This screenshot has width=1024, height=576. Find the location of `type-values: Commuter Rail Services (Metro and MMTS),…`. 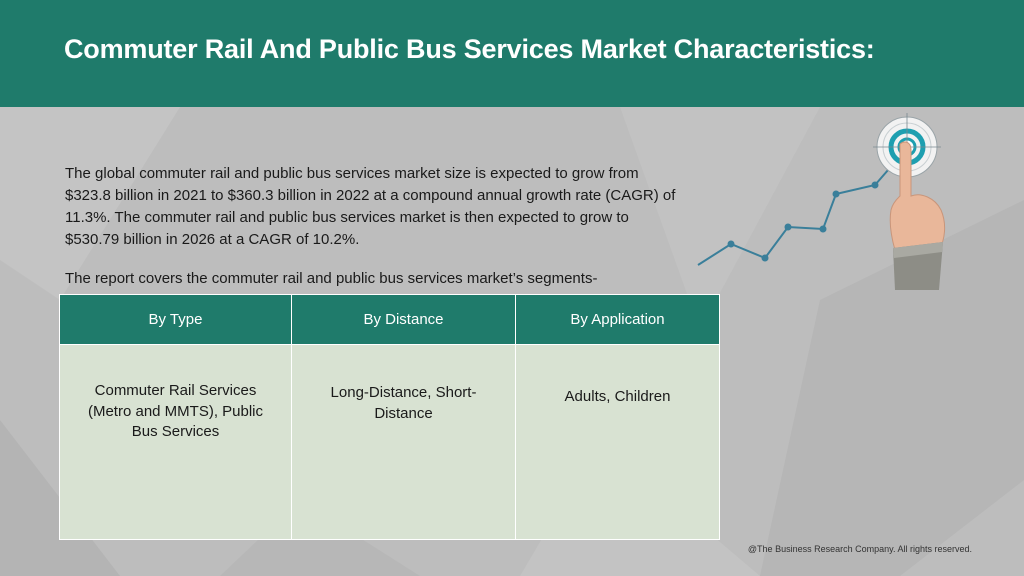

type-values: Commuter Rail Services (Metro and MMTS),… is located at coordinates (175, 411).